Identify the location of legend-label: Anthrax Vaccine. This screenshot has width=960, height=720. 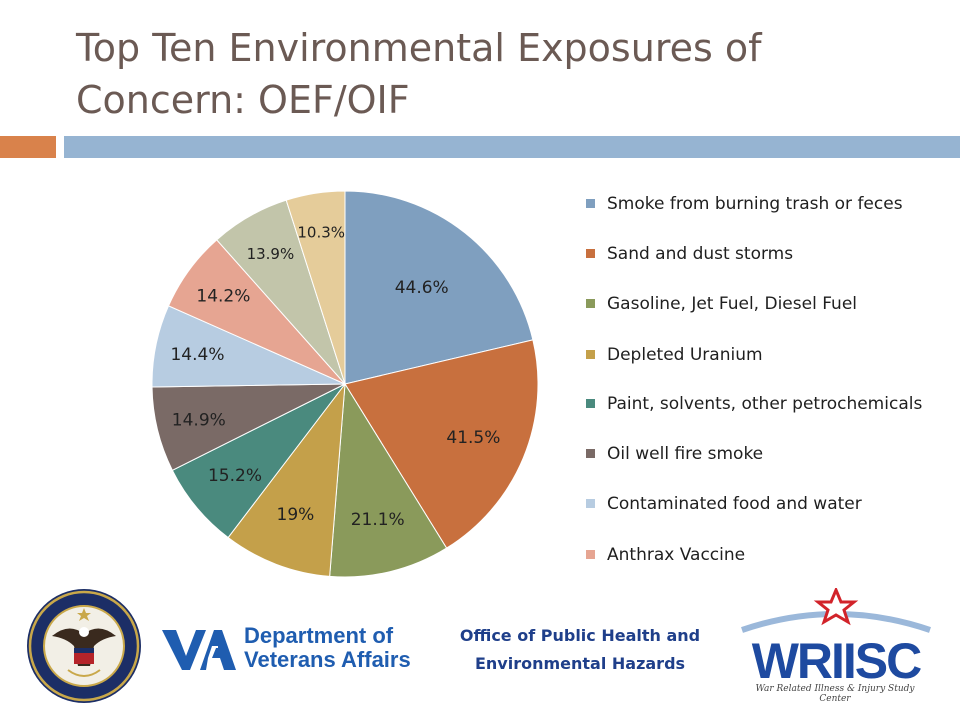
(676, 555).